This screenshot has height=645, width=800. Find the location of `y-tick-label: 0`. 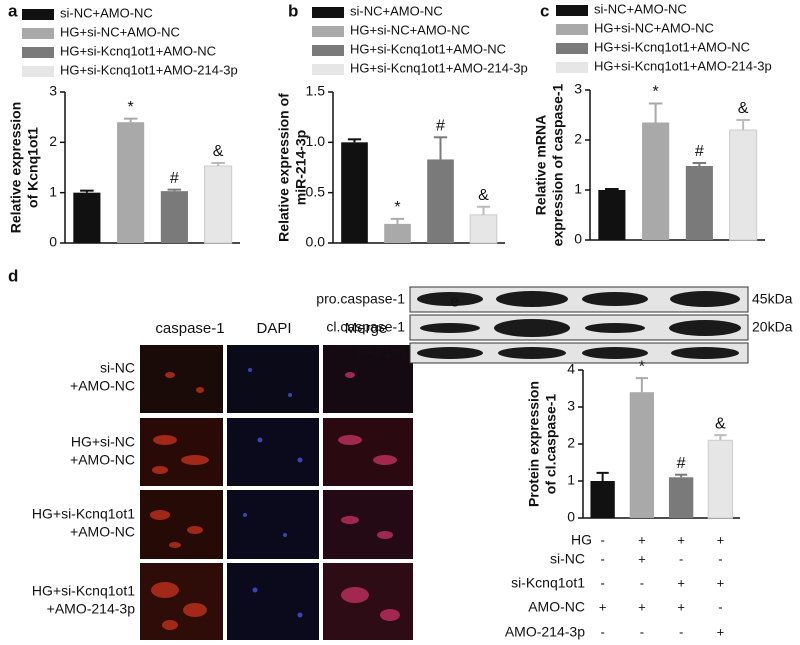

y-tick-label: 0 is located at coordinates (571, 517).